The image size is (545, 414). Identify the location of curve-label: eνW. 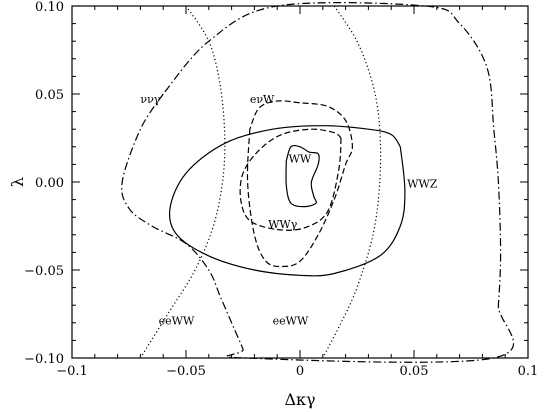
(262, 99).